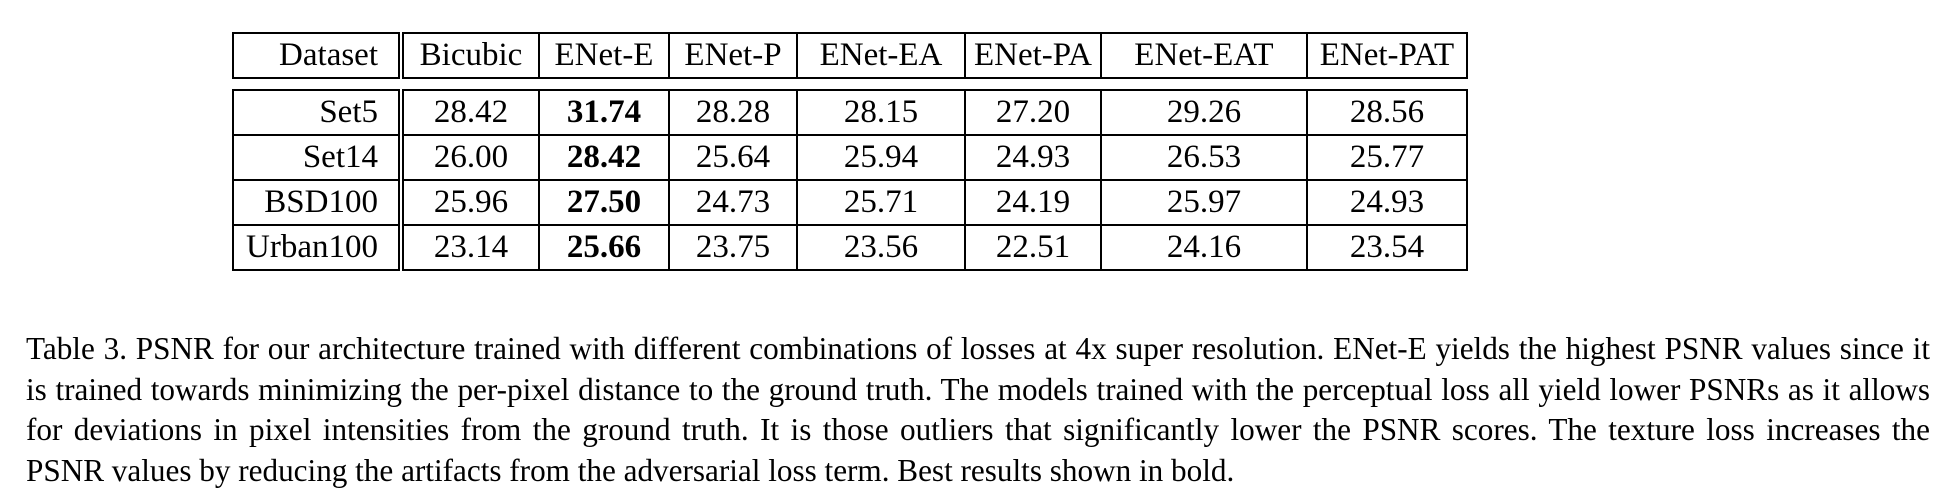 The height and width of the screenshot is (491, 1954). Describe the element at coordinates (318, 247) in the screenshot. I see `row-label: Urban100` at that location.